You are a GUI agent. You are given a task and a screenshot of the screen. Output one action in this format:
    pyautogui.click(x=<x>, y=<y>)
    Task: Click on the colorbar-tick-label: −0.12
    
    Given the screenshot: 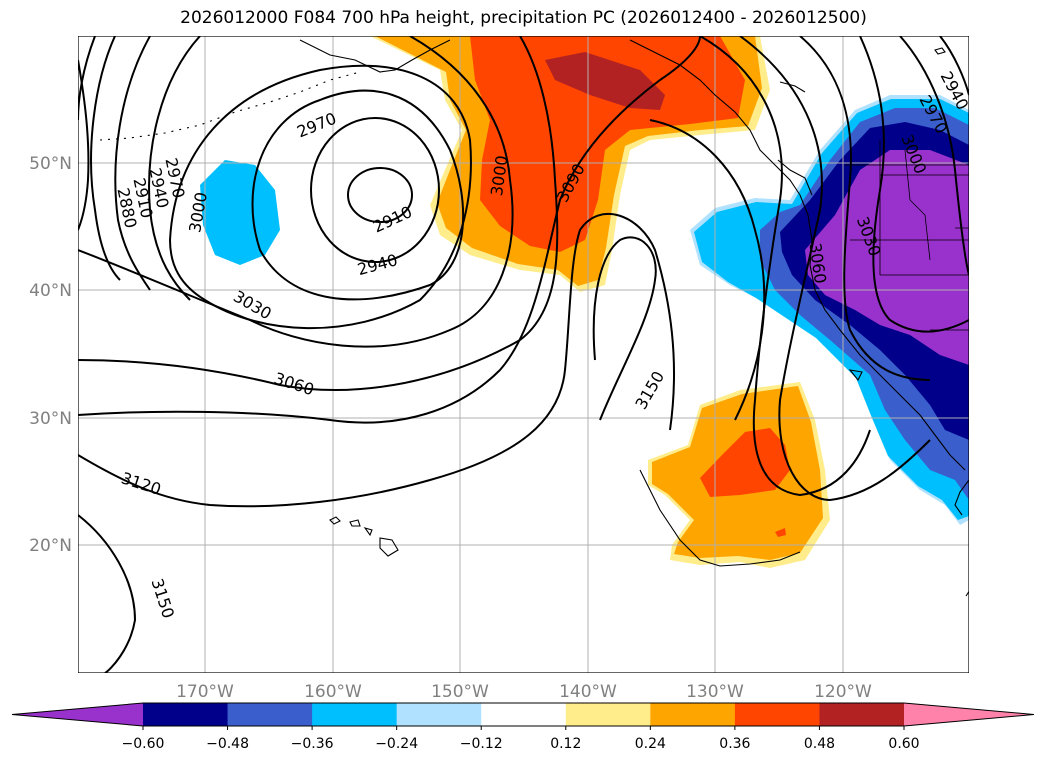 What is the action you would take?
    pyautogui.click(x=481, y=744)
    